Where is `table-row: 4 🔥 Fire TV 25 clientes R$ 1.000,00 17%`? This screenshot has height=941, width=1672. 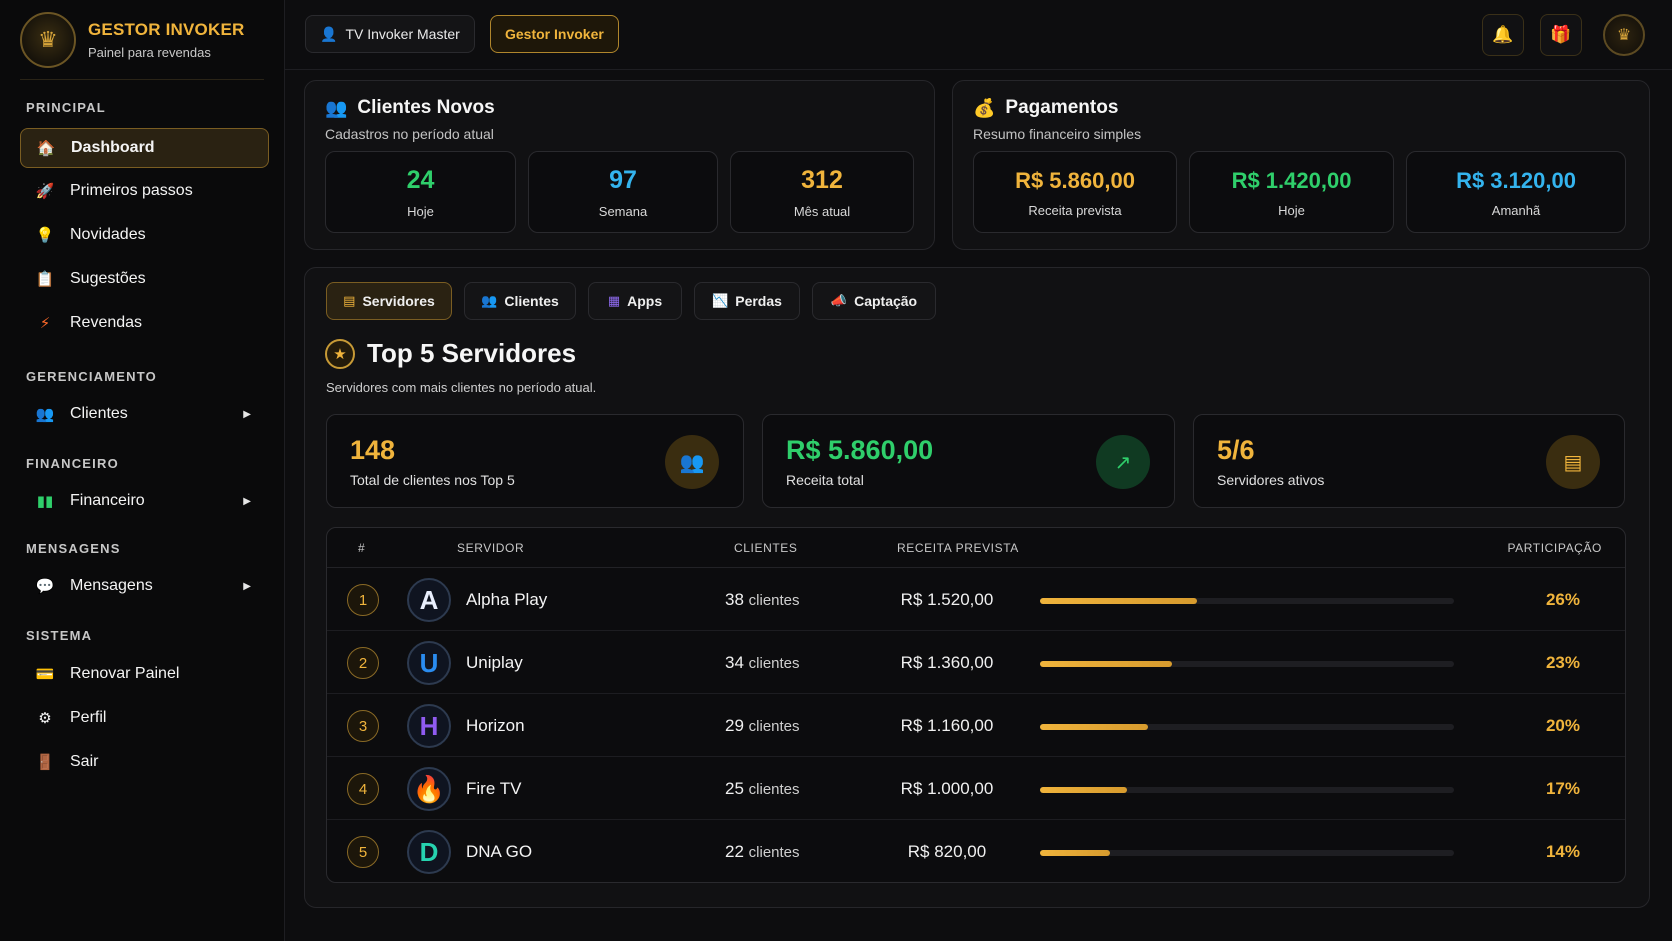 table-row: 4 🔥 Fire TV 25 clientes R$ 1.000,00 17% is located at coordinates (976, 788).